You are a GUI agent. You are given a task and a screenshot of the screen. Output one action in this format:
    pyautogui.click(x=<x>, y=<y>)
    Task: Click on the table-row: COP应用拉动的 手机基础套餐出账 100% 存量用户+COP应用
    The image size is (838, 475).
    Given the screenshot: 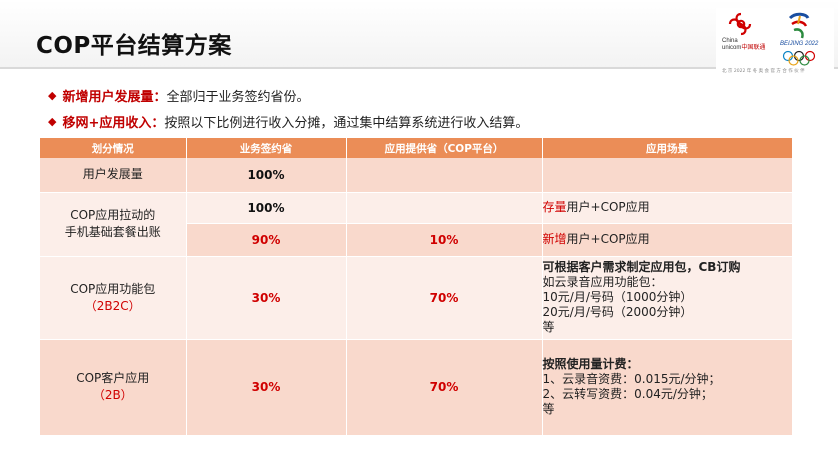 What is the action you would take?
    pyautogui.click(x=416, y=224)
    